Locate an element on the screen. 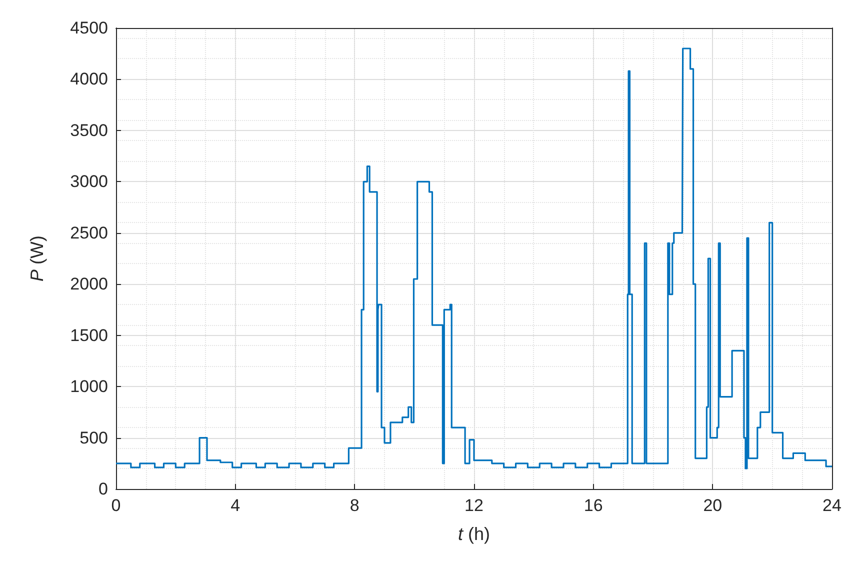  x-tick-label: 16 is located at coordinates (593, 505).